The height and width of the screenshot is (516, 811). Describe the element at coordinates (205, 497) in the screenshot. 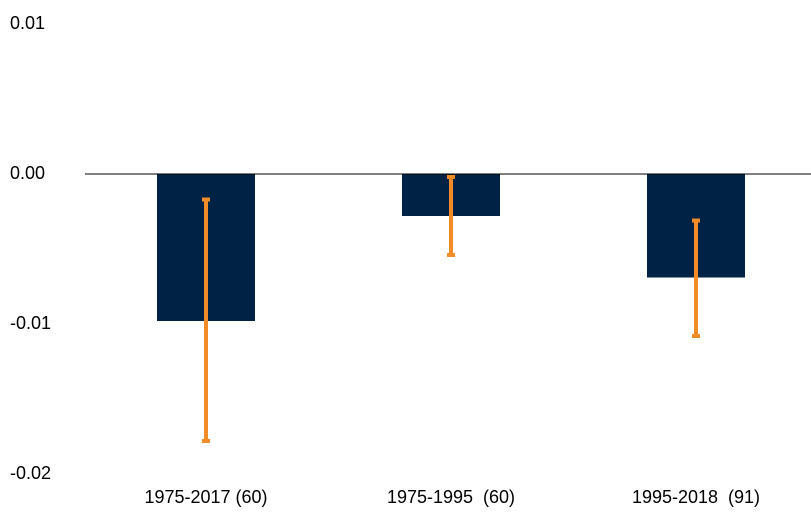

I see `x-category-label: 1975-2017 (60)` at that location.